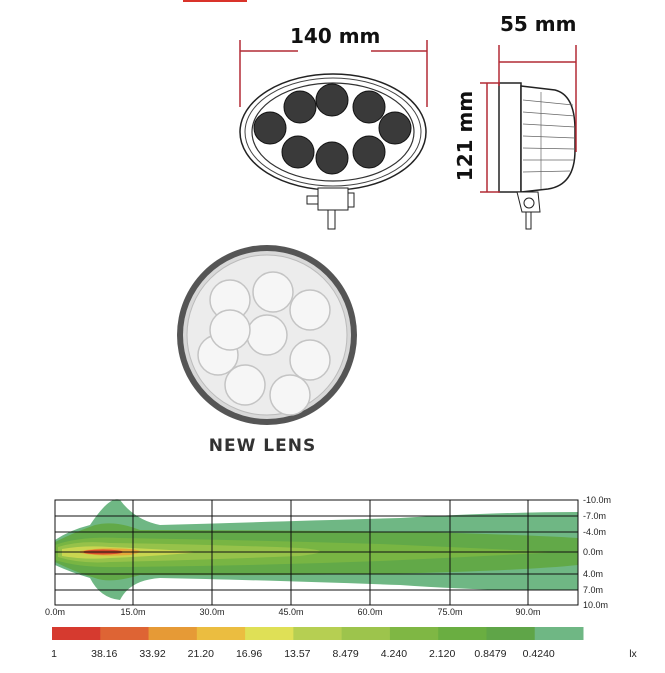  Describe the element at coordinates (133, 612) in the screenshot. I see `x-tick-label: 15.0m` at that location.